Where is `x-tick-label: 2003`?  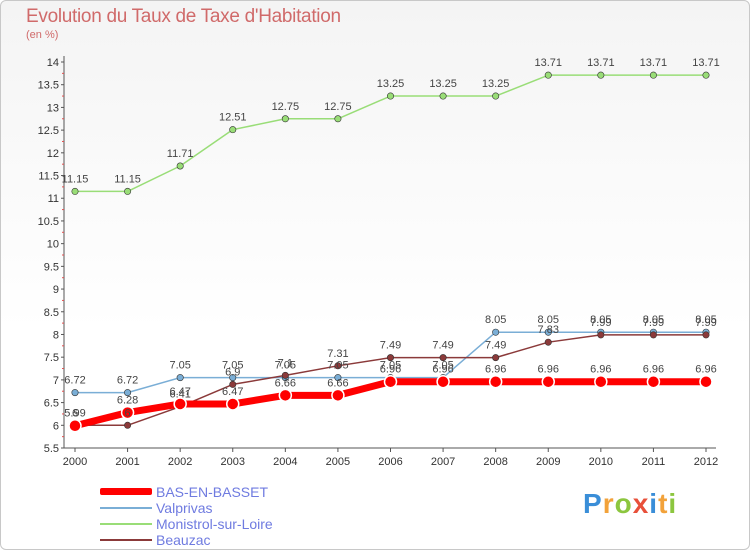 x-tick-label: 2003 is located at coordinates (233, 462).